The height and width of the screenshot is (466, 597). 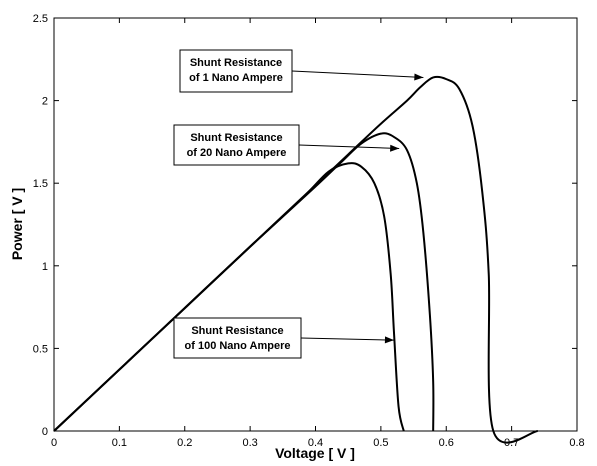 What do you see at coordinates (380, 443) in the screenshot?
I see `x-tick-label: 0.5` at bounding box center [380, 443].